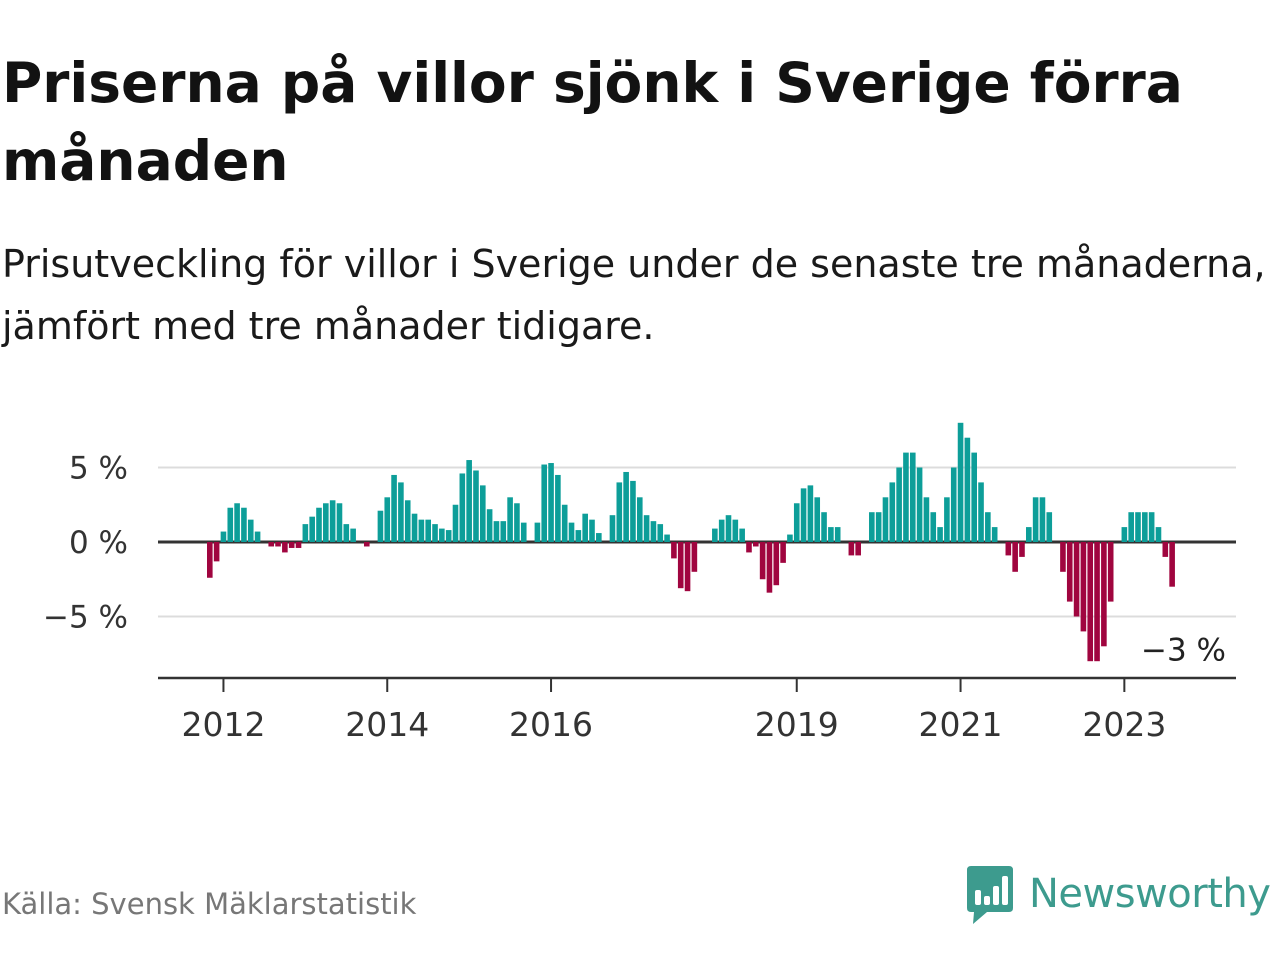  Describe the element at coordinates (223, 724) in the screenshot. I see `x-tick-label: 2012` at that location.